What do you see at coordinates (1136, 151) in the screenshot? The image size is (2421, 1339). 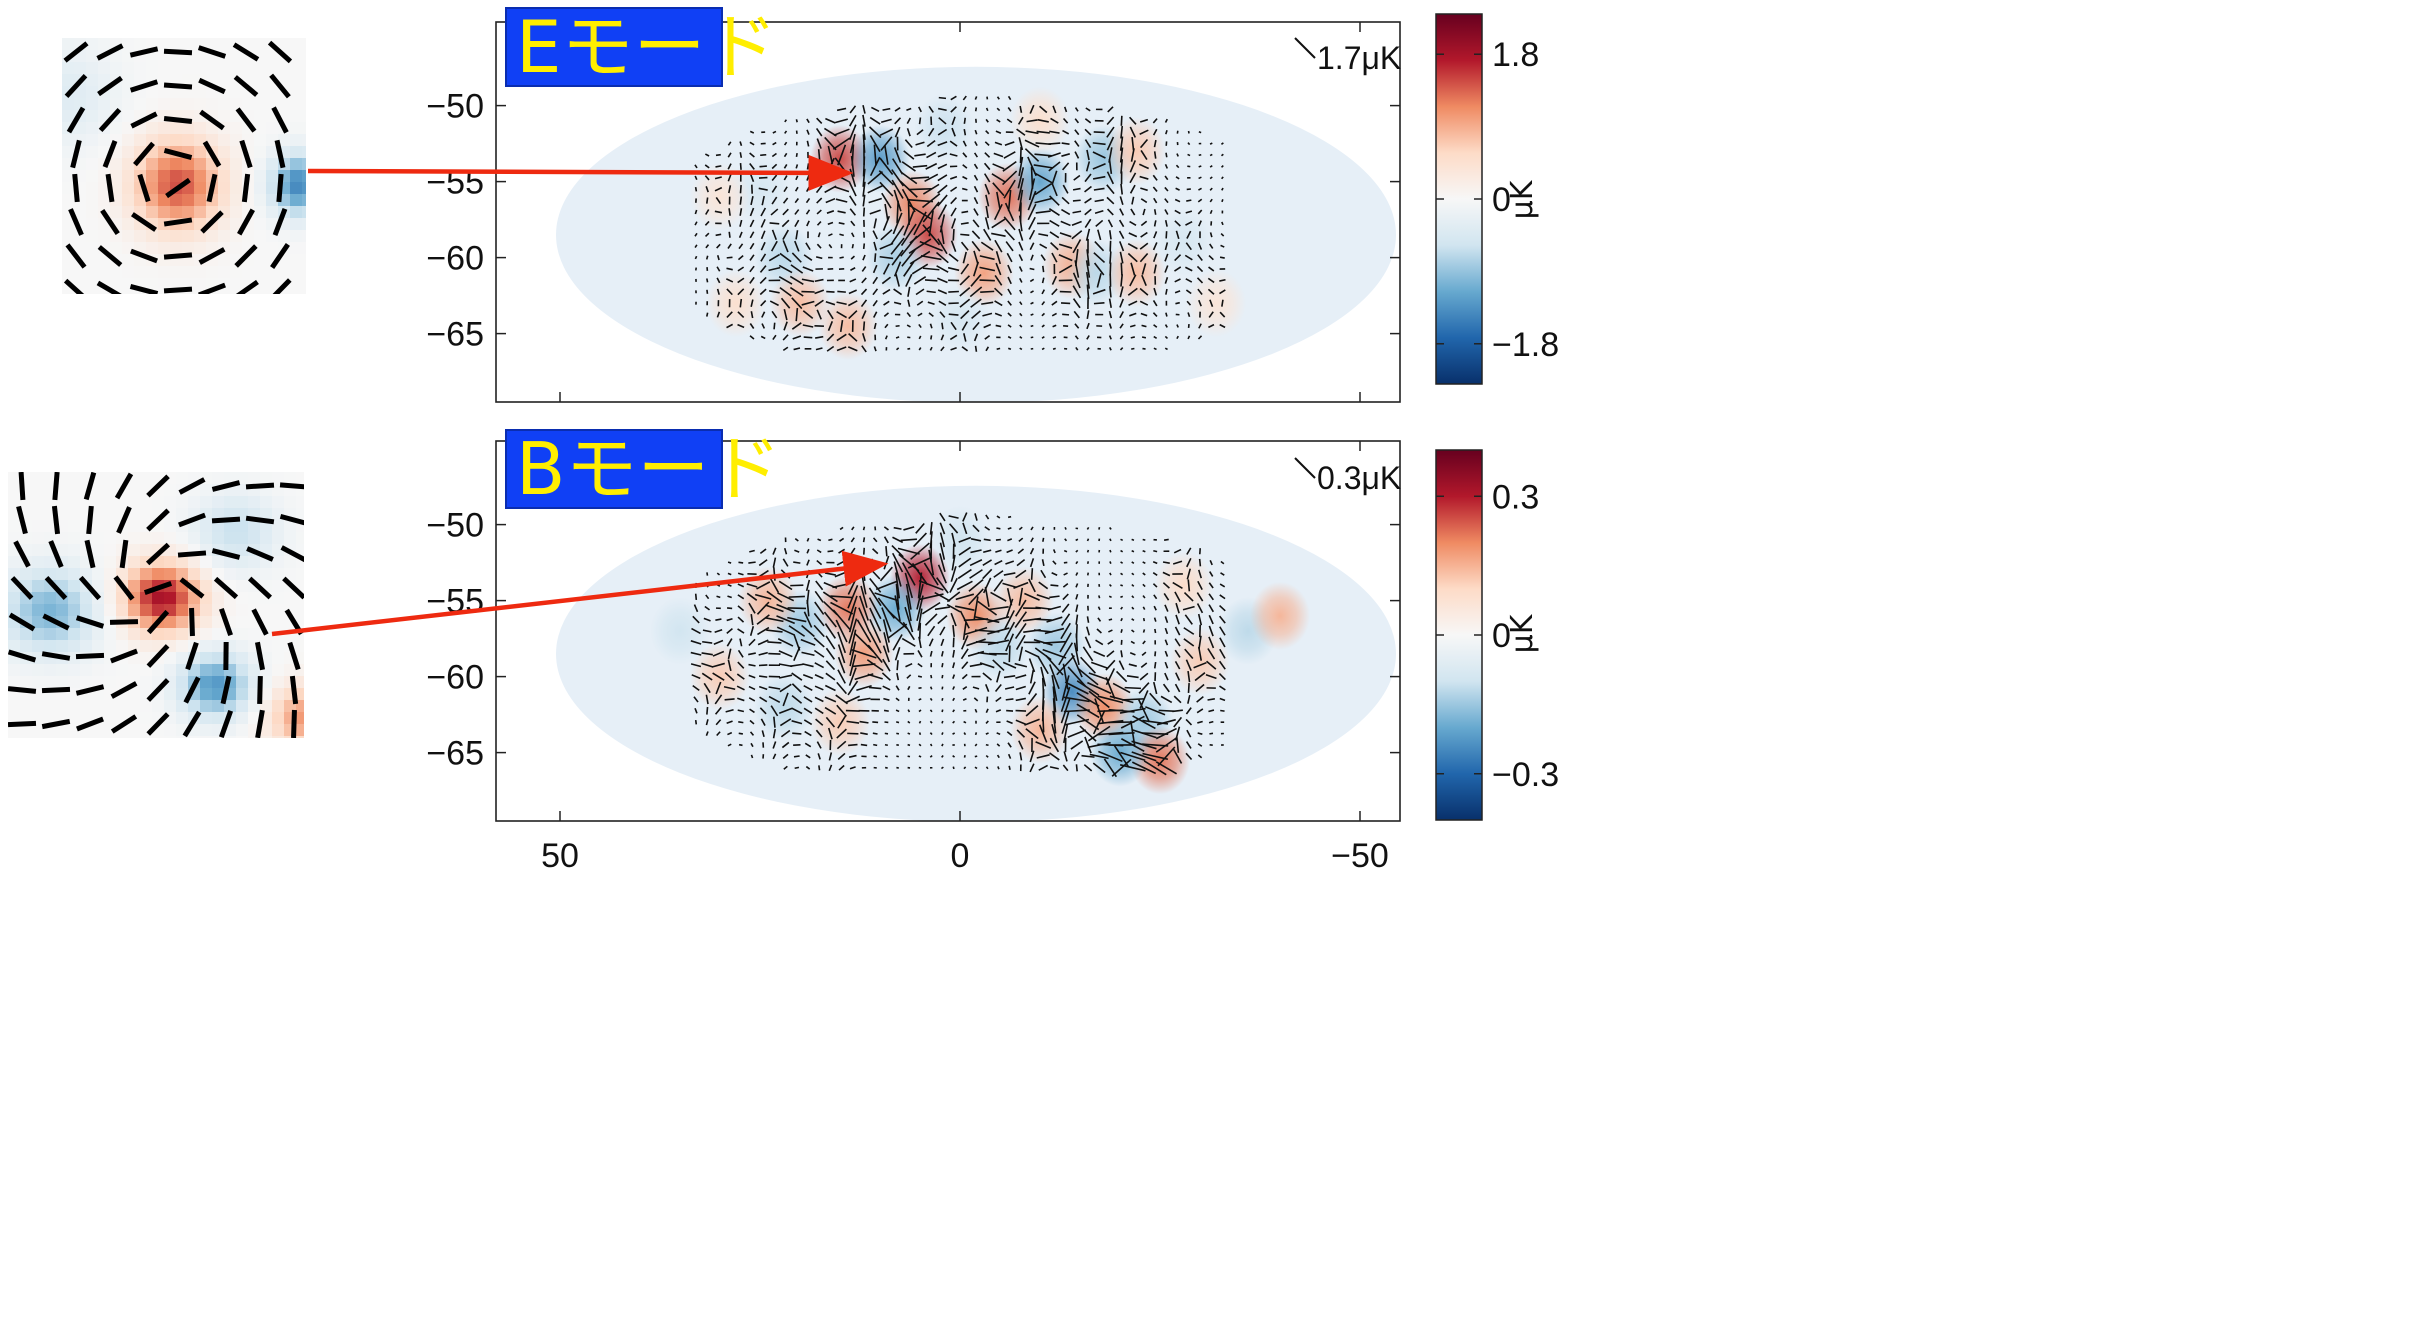 I see `map-blob` at bounding box center [1136, 151].